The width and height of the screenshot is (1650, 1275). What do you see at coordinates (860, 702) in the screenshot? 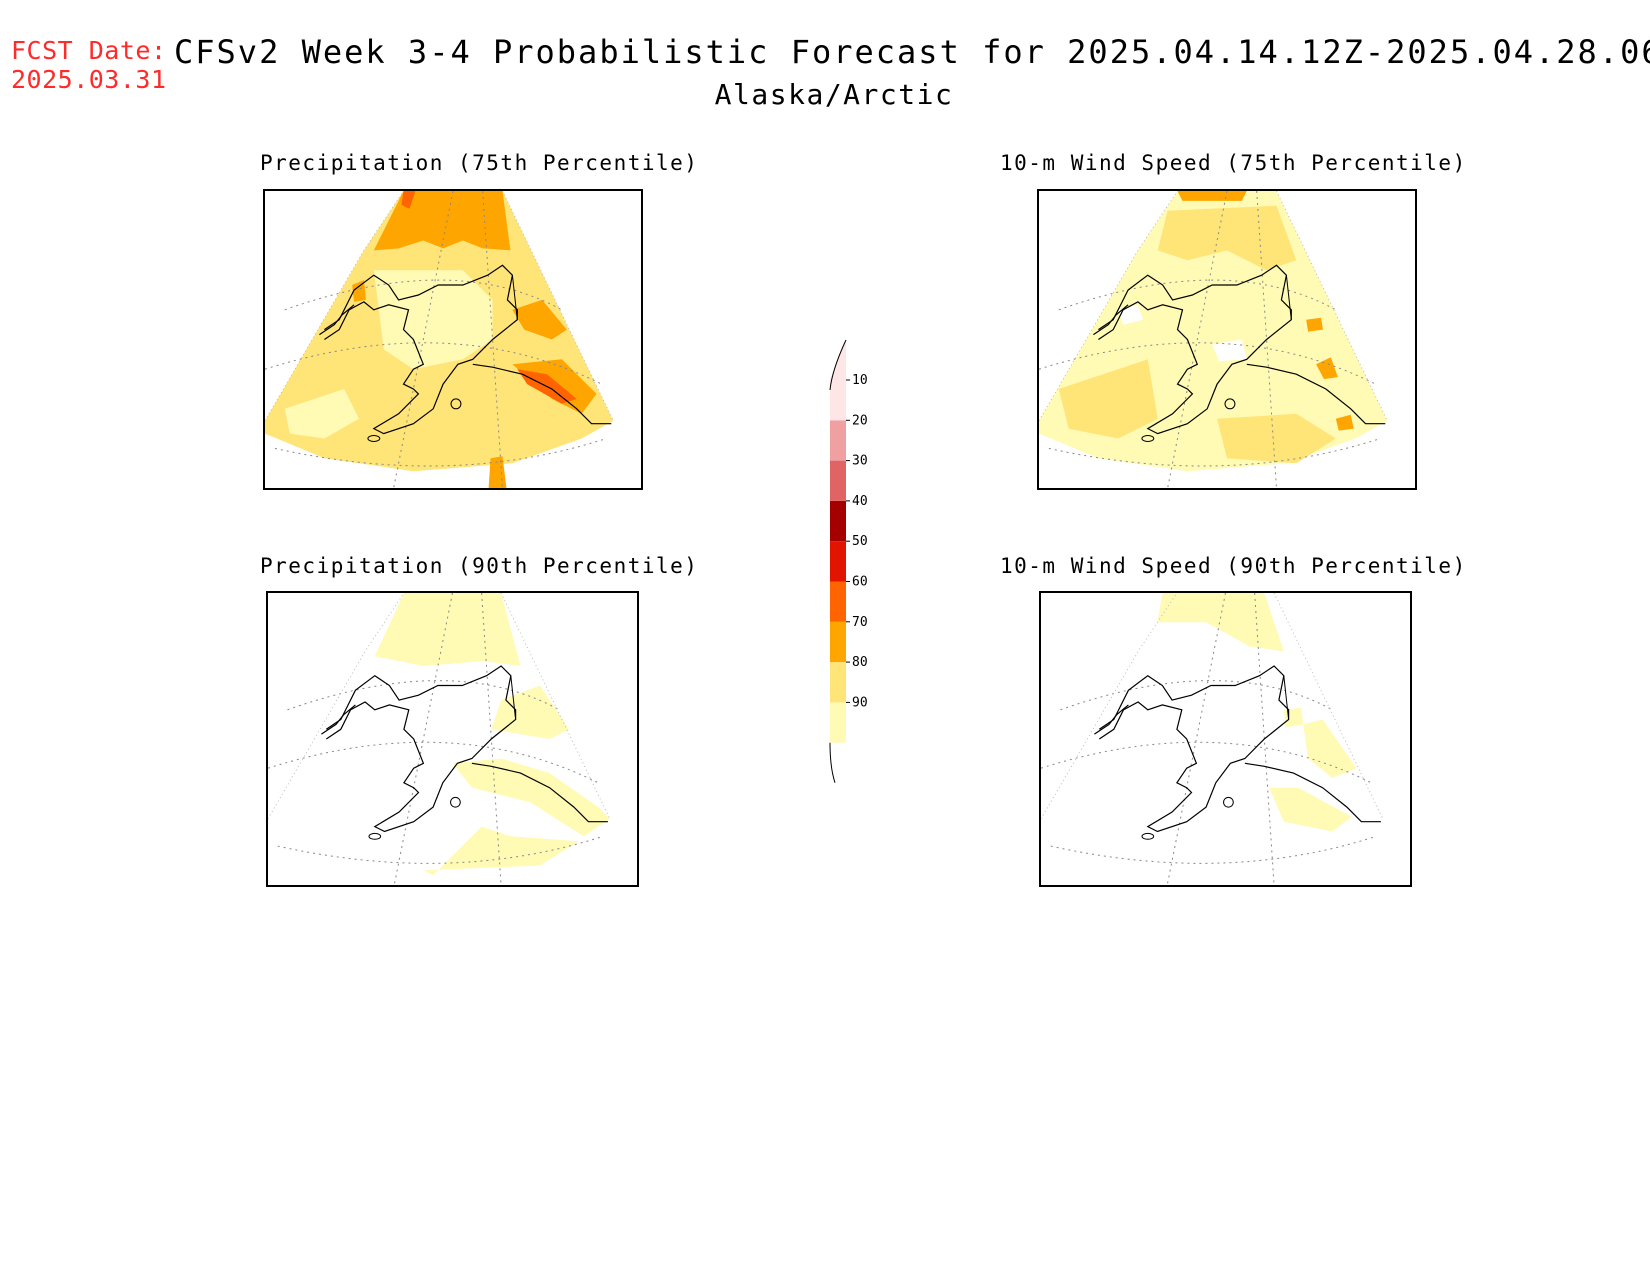
I see `colorbar-tick-label: 90` at bounding box center [860, 702].